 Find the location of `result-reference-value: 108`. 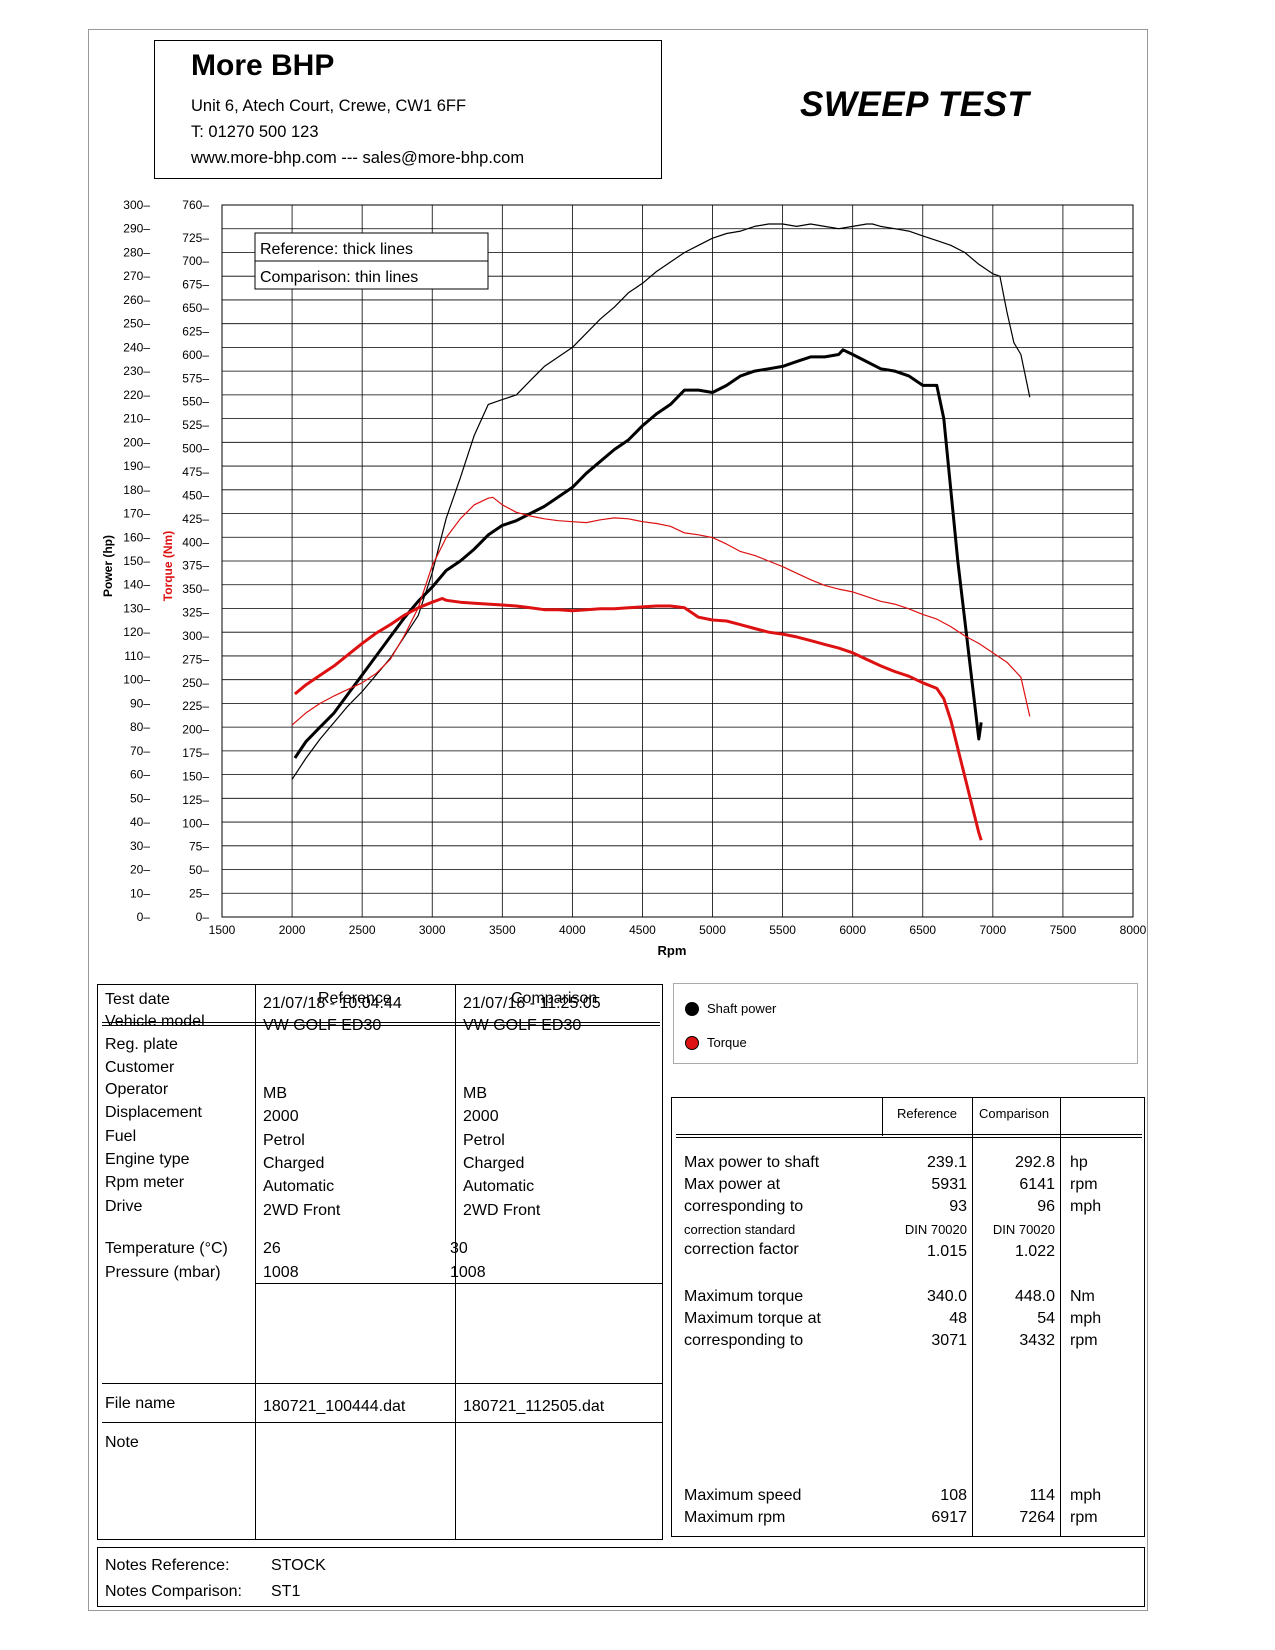

result-reference-value: 108 is located at coordinates (953, 1495).